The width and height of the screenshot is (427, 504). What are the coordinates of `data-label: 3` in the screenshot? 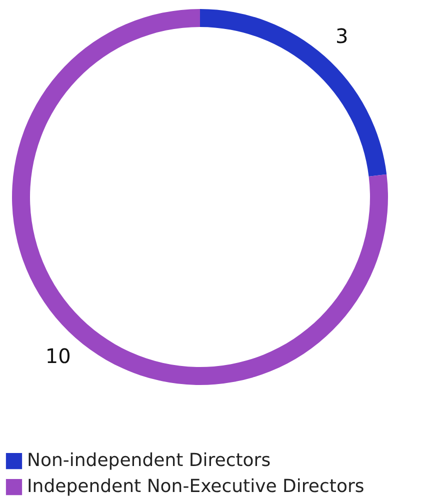 It's located at (342, 36).